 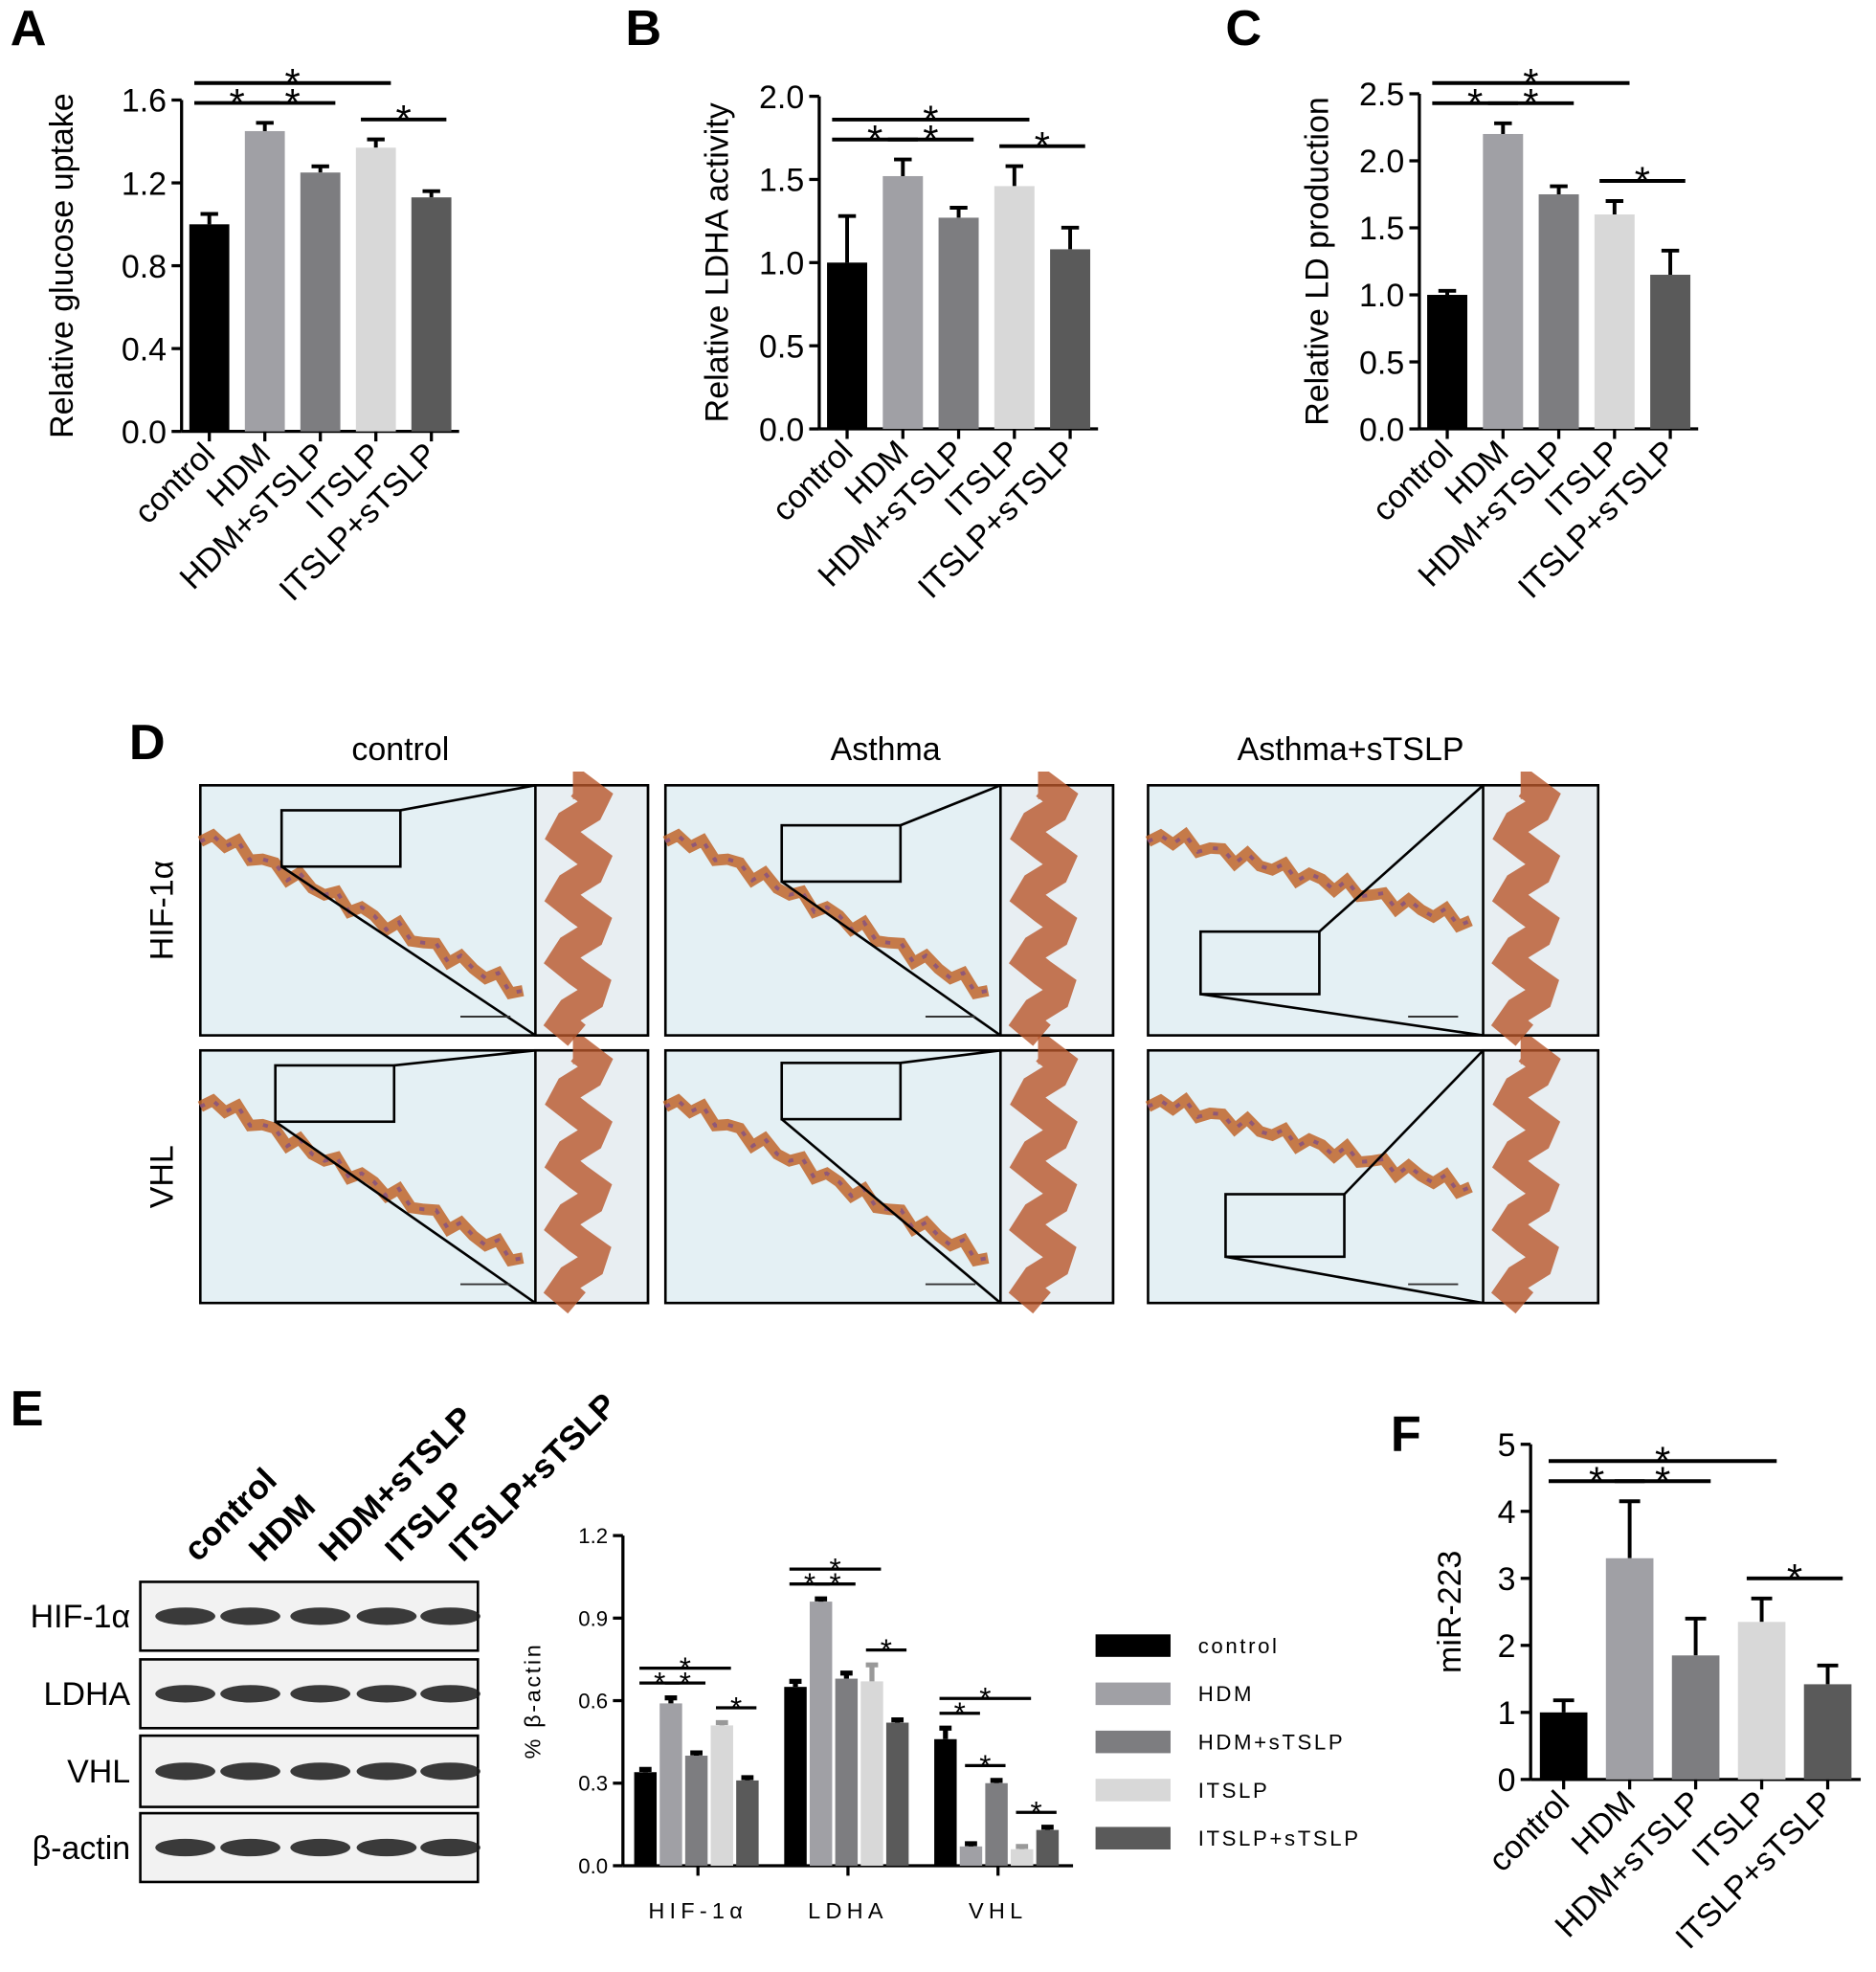 What do you see at coordinates (1381, 95) in the screenshot?
I see `y-tick-label: 2.5` at bounding box center [1381, 95].